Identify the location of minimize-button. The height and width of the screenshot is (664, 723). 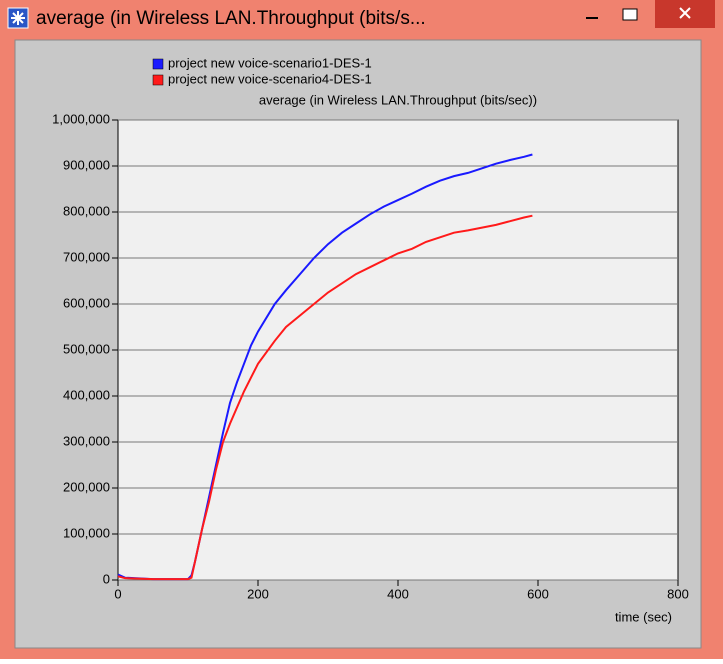
(592, 18).